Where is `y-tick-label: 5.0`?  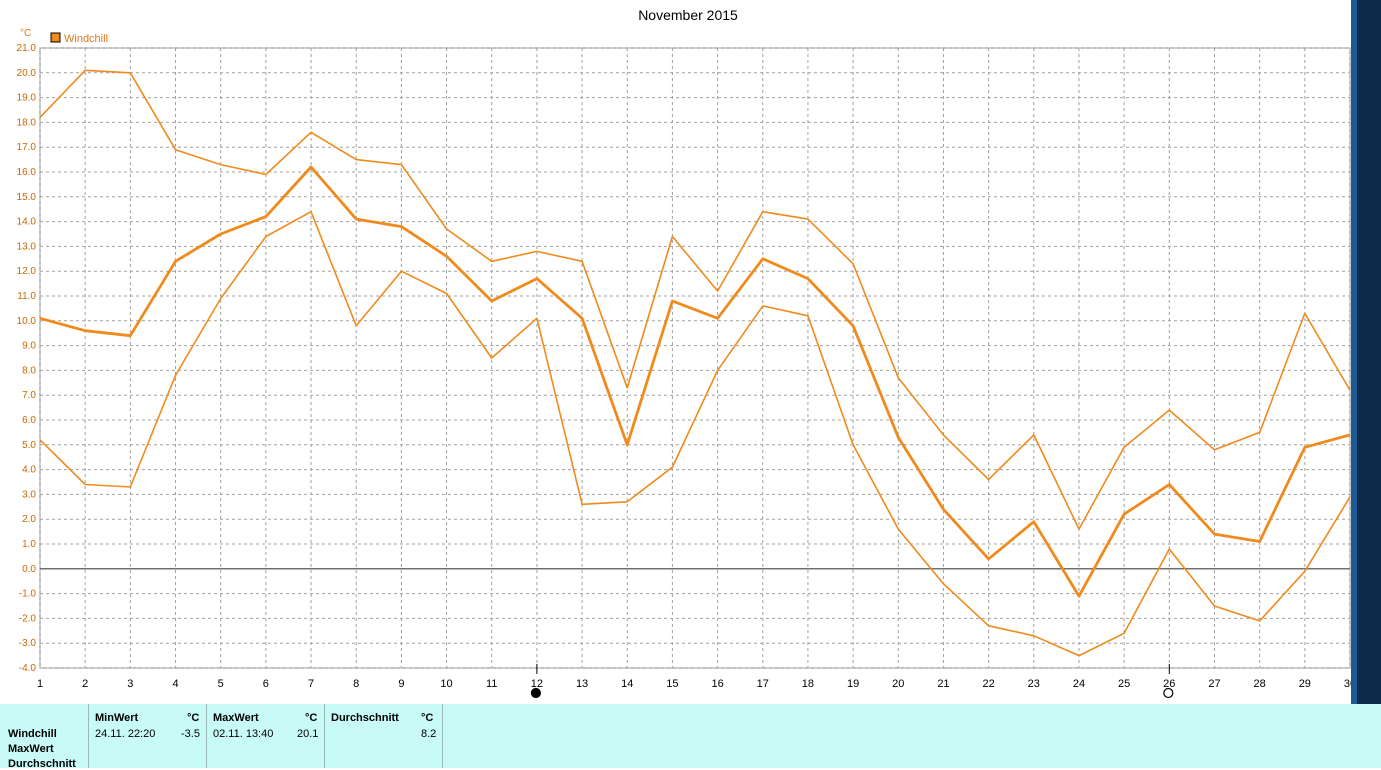
y-tick-label: 5.0 is located at coordinates (29, 445).